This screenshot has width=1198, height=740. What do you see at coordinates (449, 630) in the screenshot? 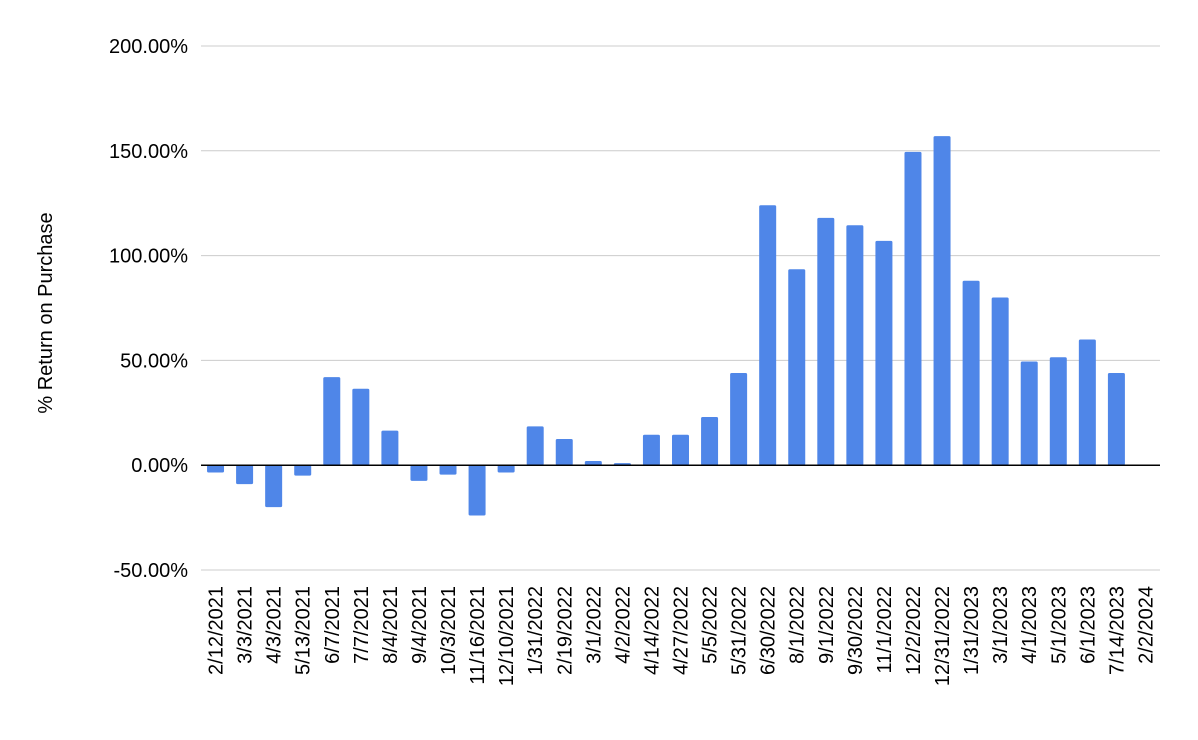
I see `x-tick-label: 10/3/2021` at bounding box center [449, 630].